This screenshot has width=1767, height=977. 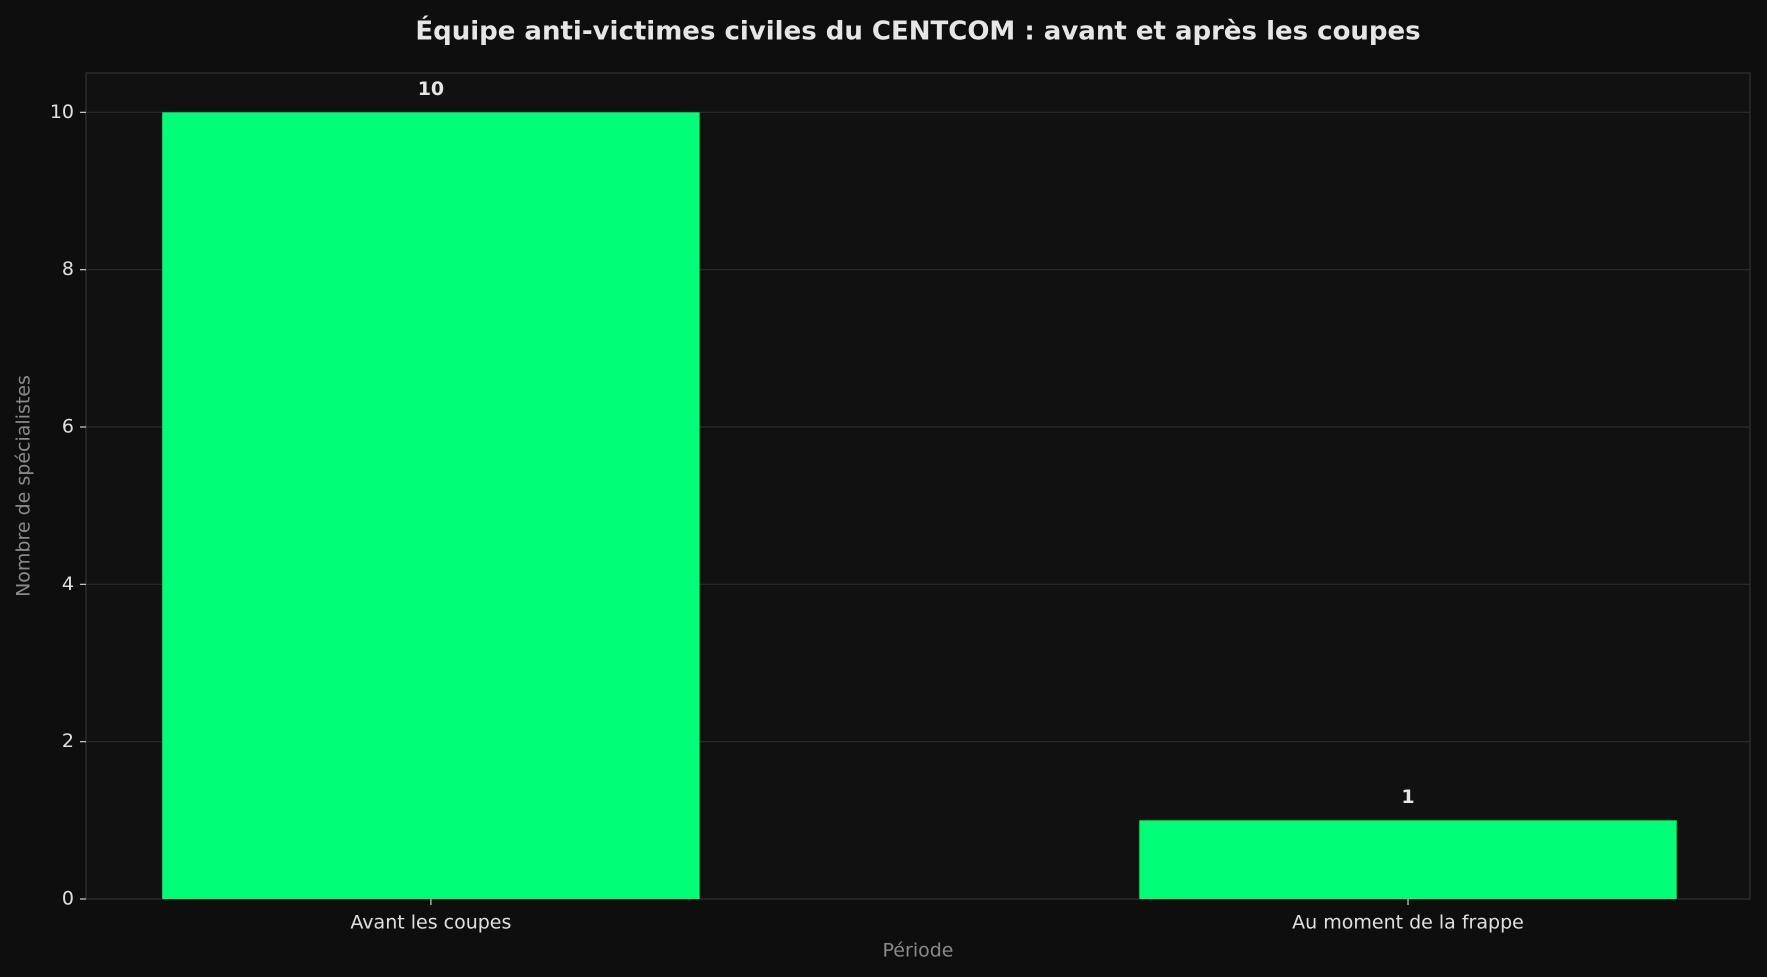 I want to click on x-tick-label: Au moment de la frappe, so click(x=1408, y=923).